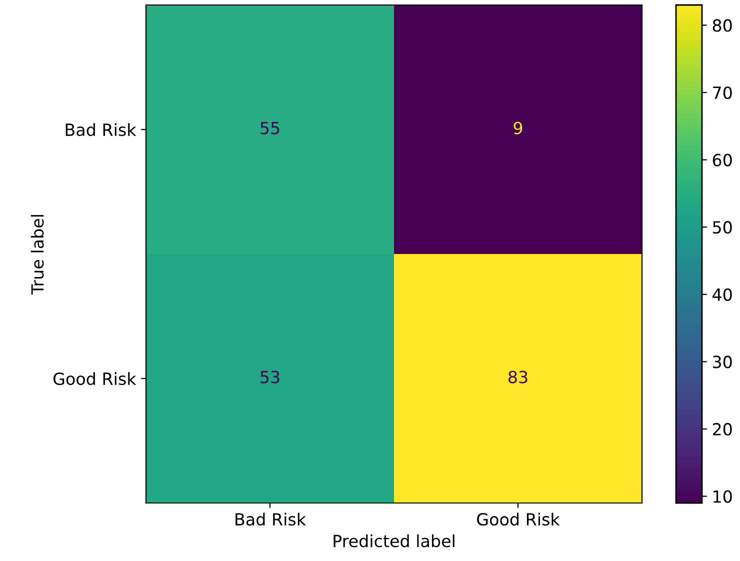  What do you see at coordinates (722, 93) in the screenshot?
I see `color-bar-label: 70` at bounding box center [722, 93].